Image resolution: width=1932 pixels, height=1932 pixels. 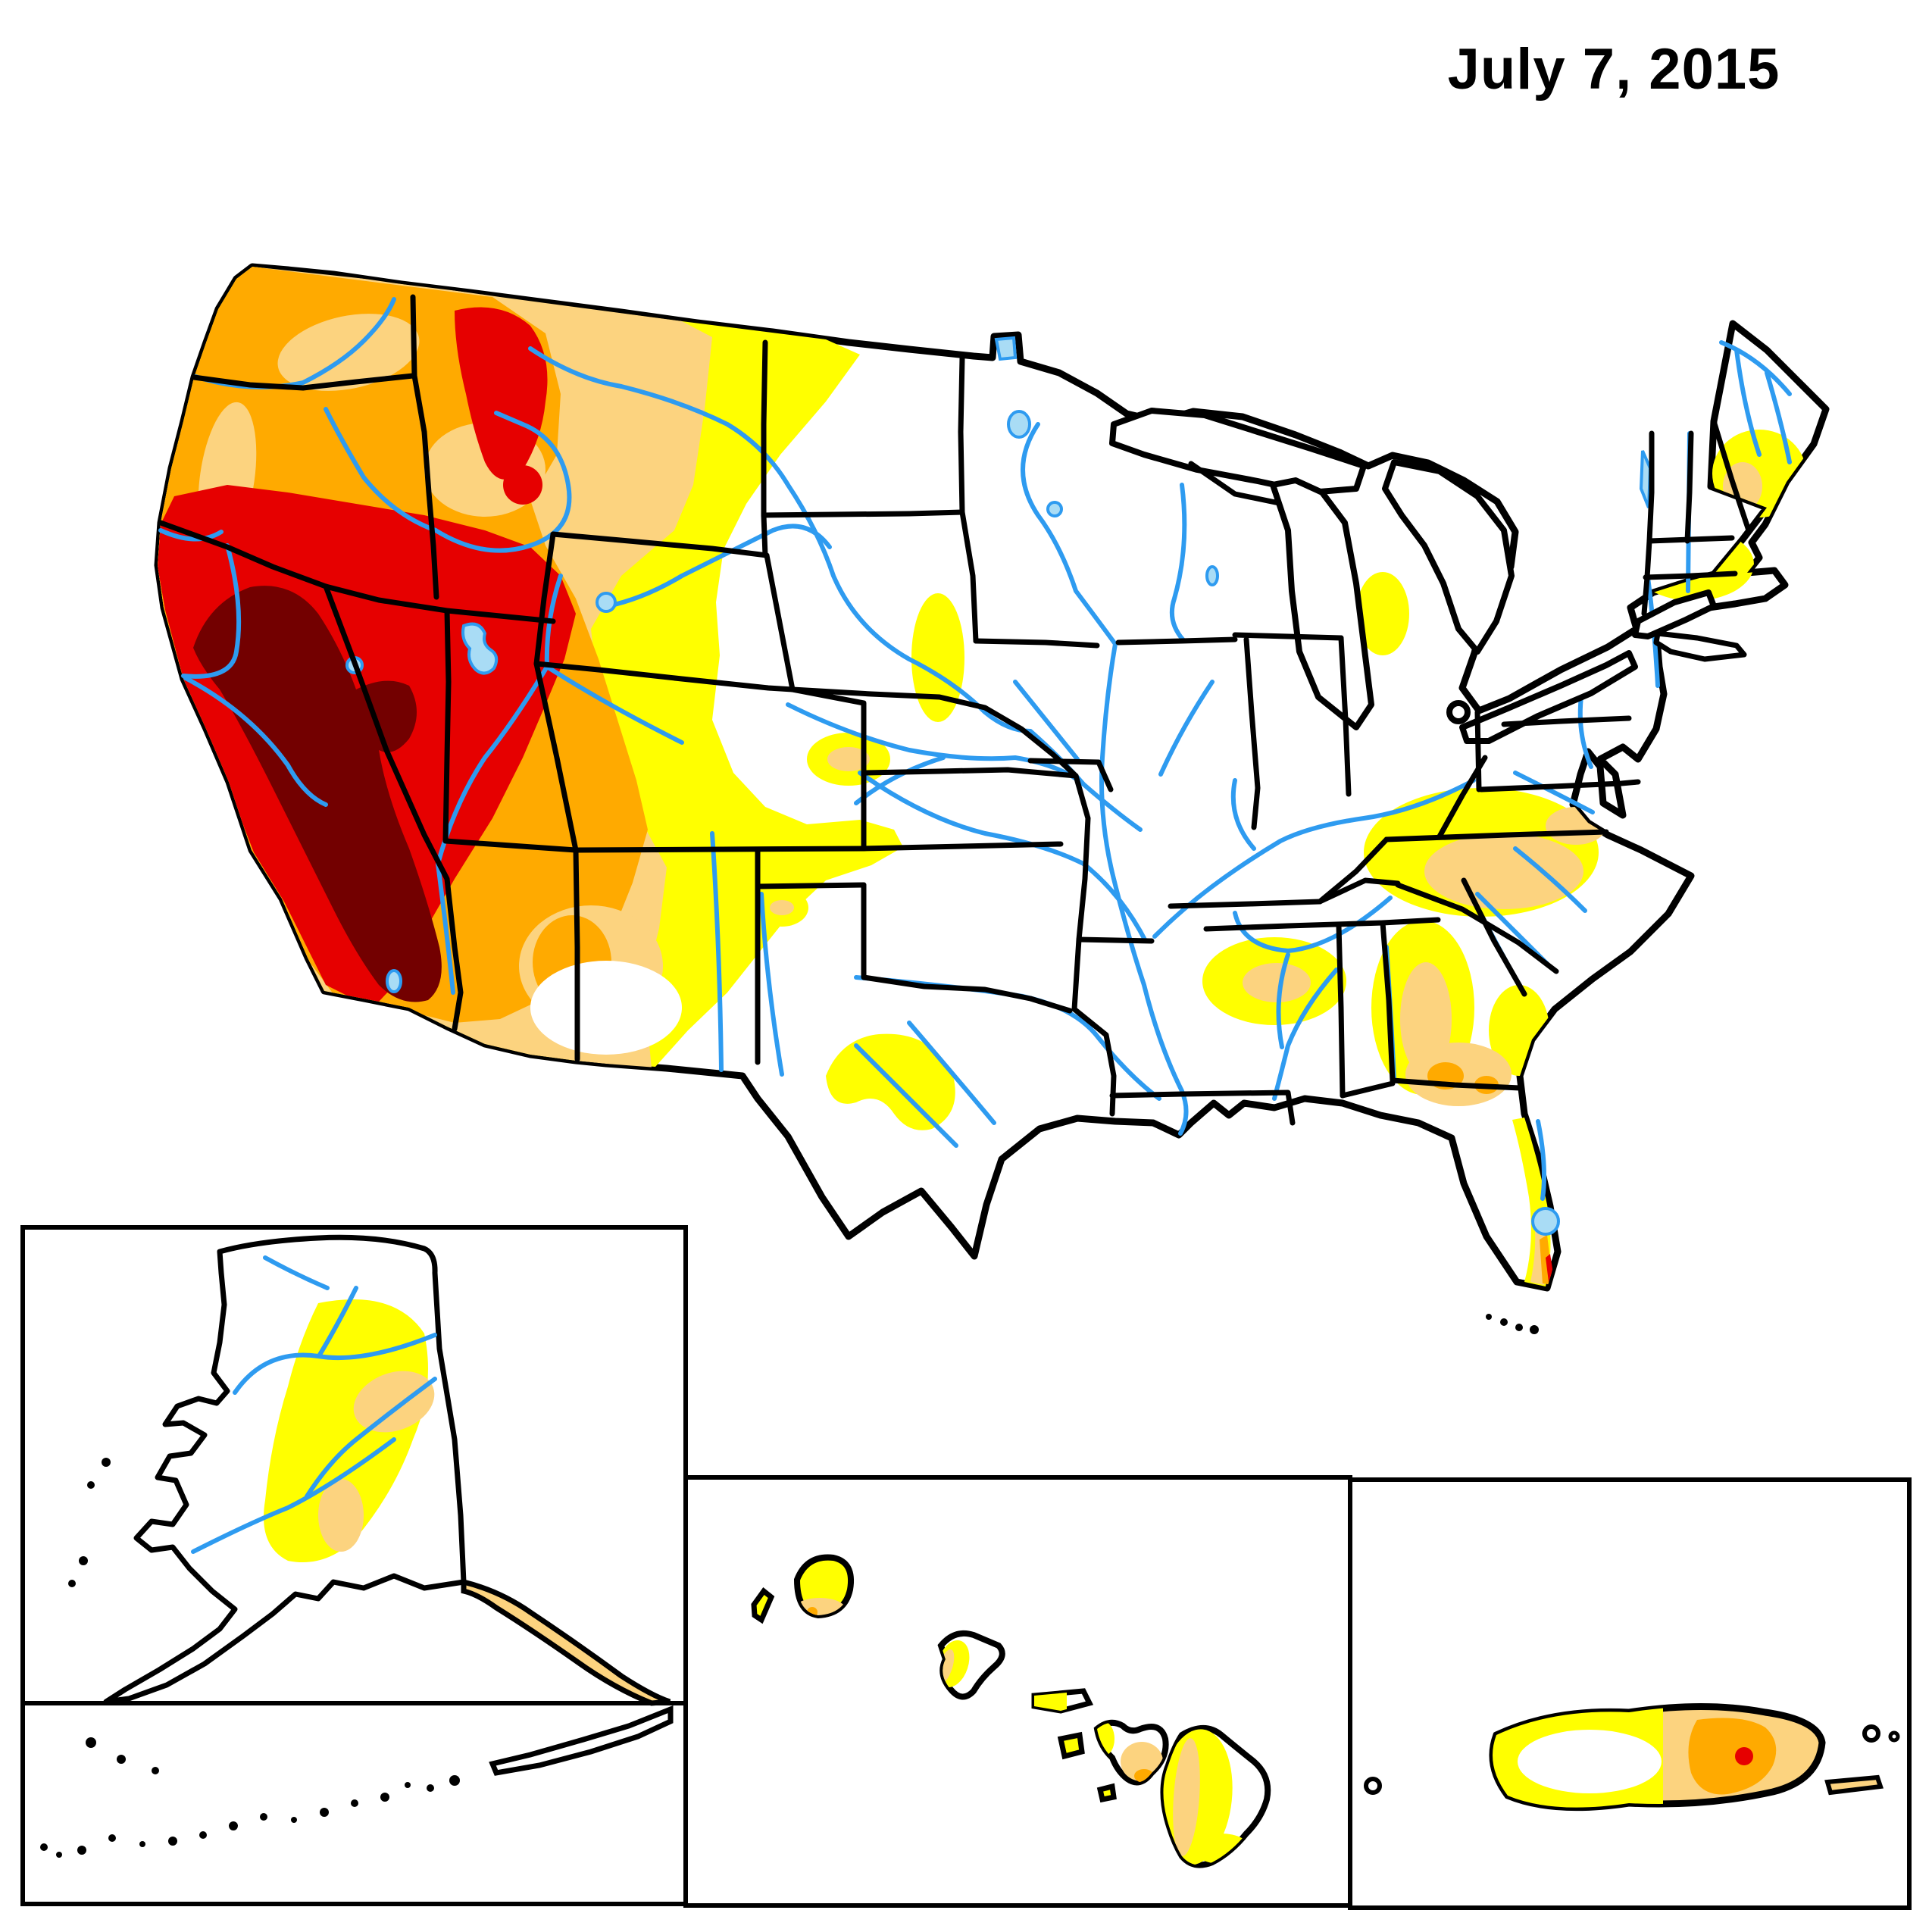 What do you see at coordinates (763, 1605) in the screenshot?
I see `island-niihau` at bounding box center [763, 1605].